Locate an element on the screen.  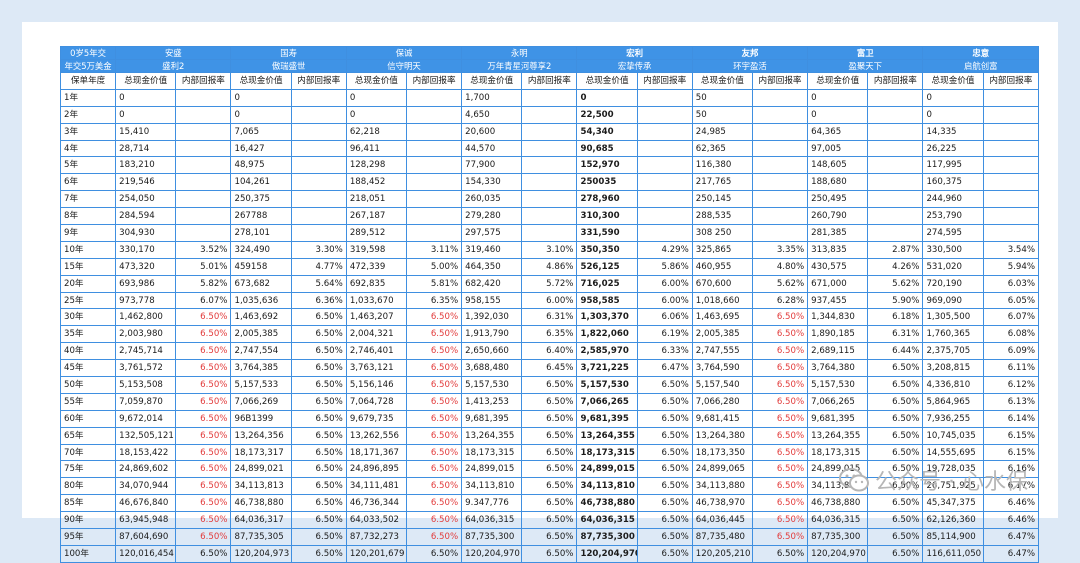
irr-cell: 6.15% is located at coordinates (1011, 435).